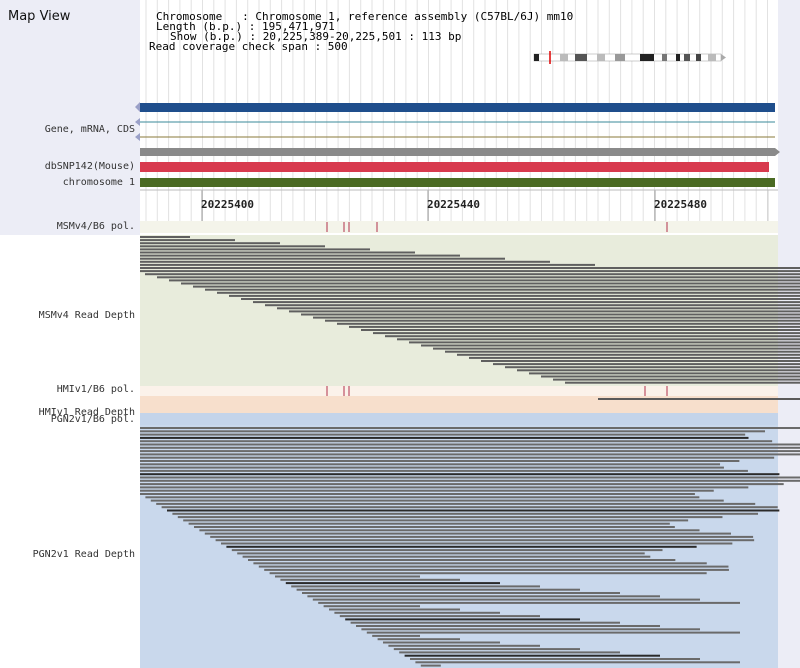 The width and height of the screenshot is (800, 668). What do you see at coordinates (137, 137) in the screenshot?
I see `cds-track-arrow` at bounding box center [137, 137].